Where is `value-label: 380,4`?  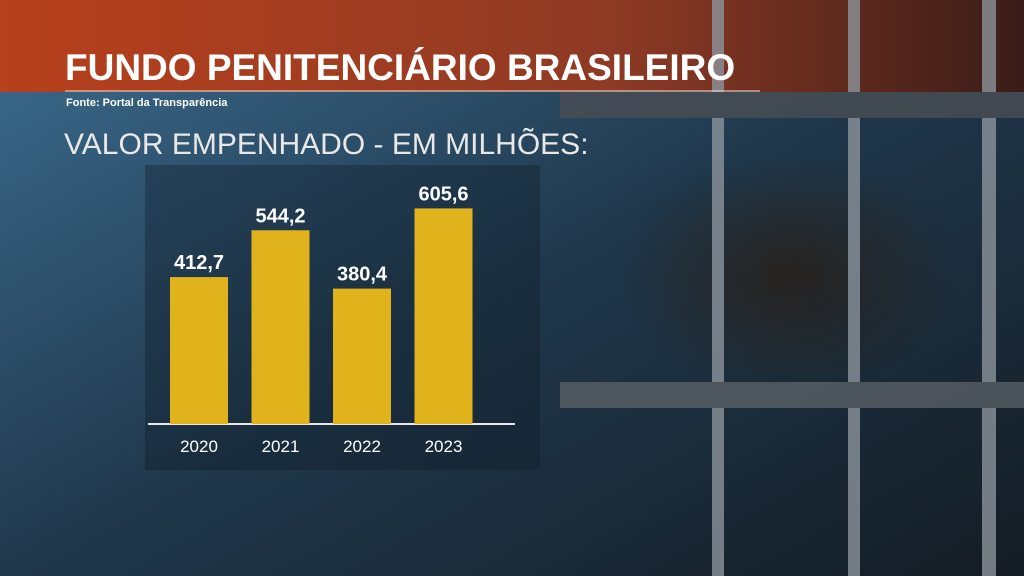 value-label: 380,4 is located at coordinates (362, 275).